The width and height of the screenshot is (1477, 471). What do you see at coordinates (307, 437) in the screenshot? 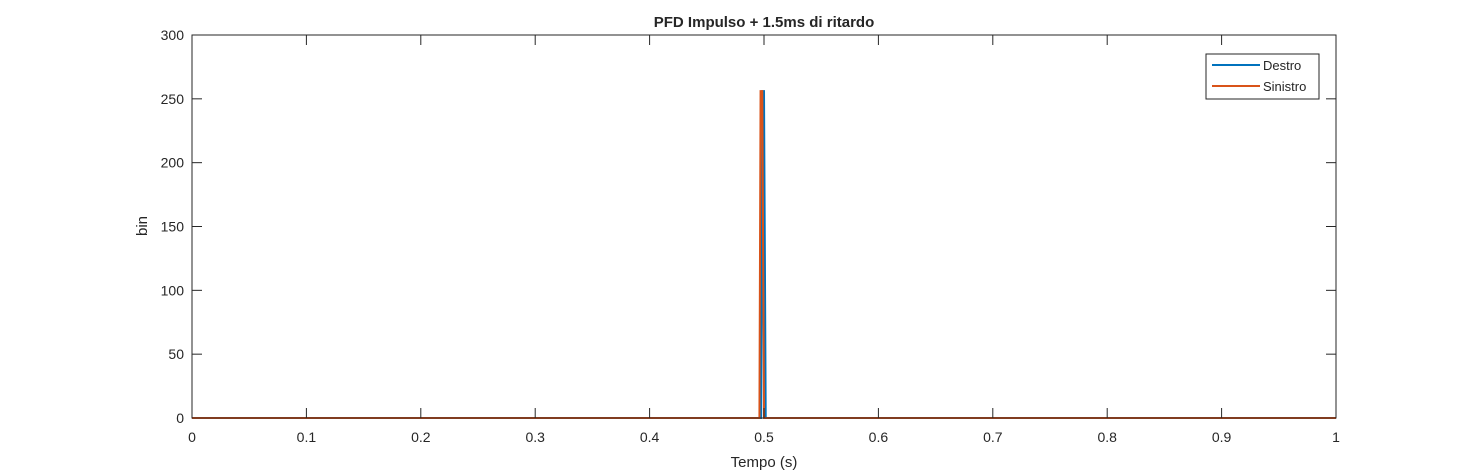
I see `x-tick-label: 0.1` at bounding box center [307, 437].